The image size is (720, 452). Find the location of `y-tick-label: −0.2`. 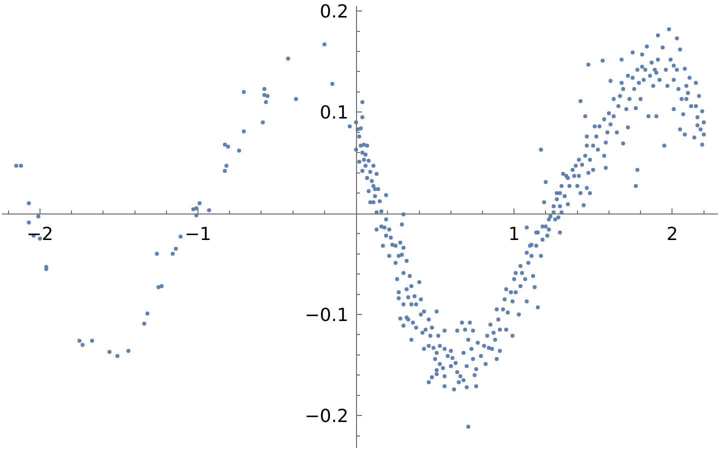

y-tick-label: −0.2 is located at coordinates (326, 416).